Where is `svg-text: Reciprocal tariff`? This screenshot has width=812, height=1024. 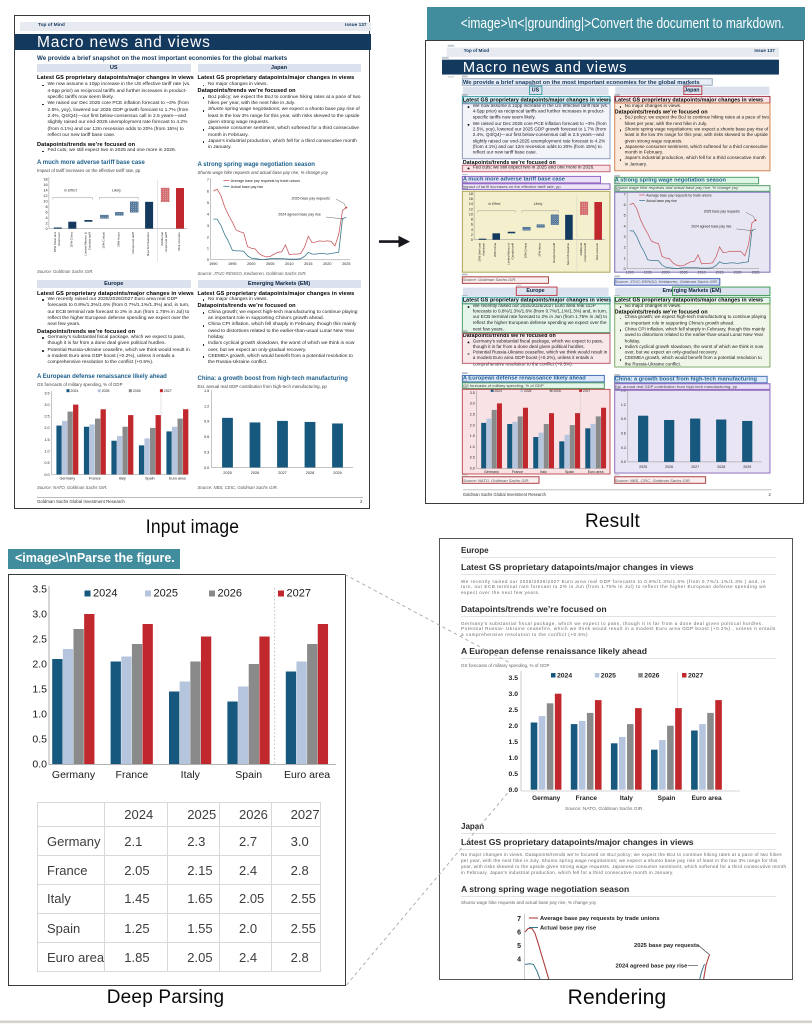
svg-text: Reciprocal tariff is located at coordinates (553, 252).